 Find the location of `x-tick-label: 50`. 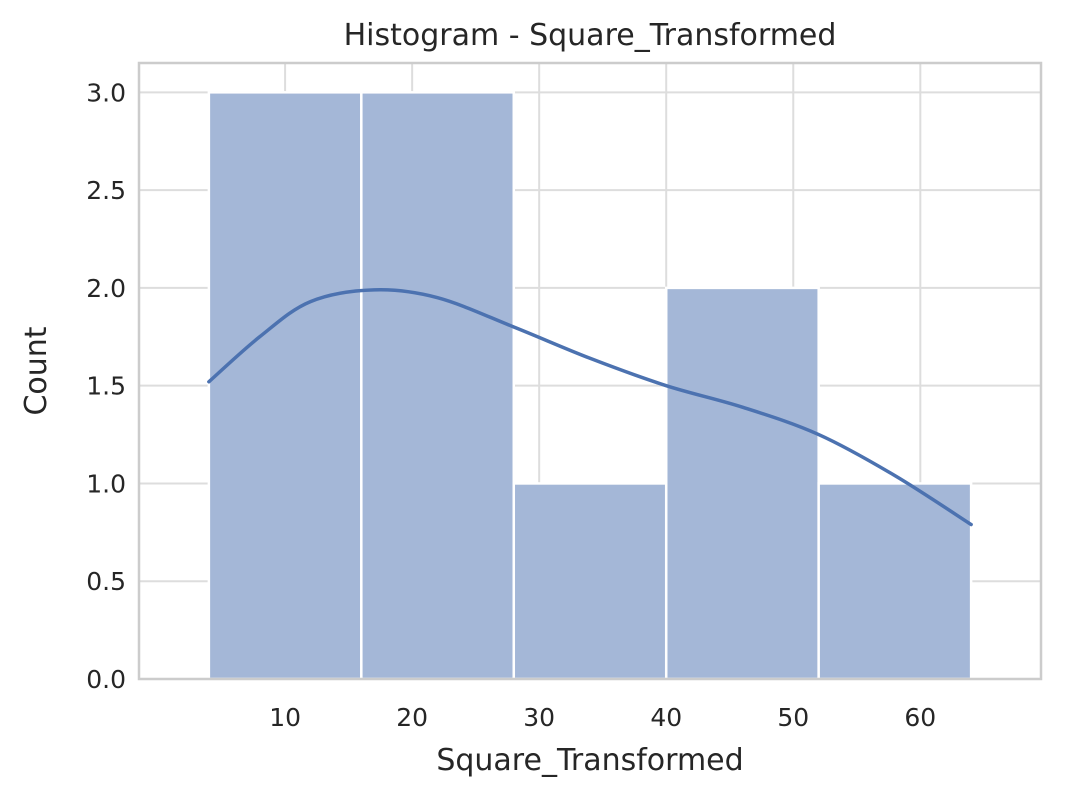

x-tick-label: 50 is located at coordinates (793, 717).